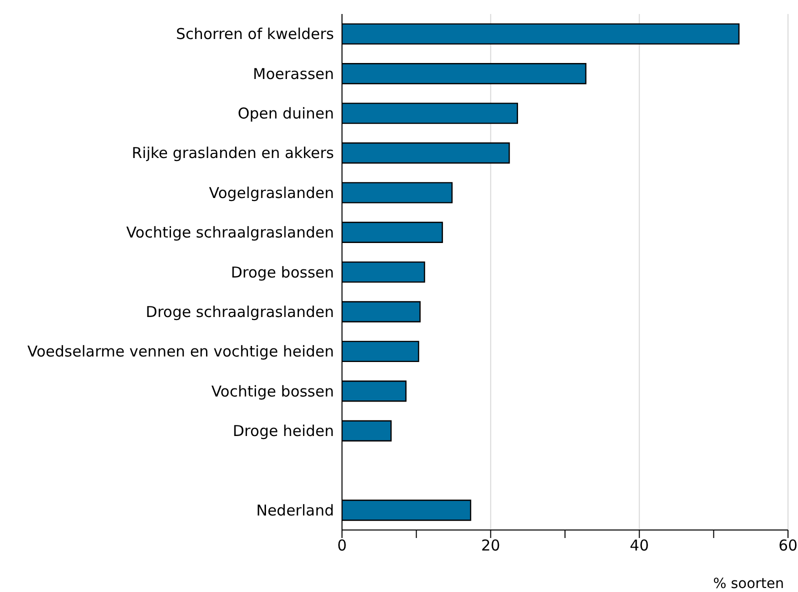 This screenshot has width=798, height=592. Describe the element at coordinates (295, 510) in the screenshot. I see `y-tick-label: Nederland` at that location.